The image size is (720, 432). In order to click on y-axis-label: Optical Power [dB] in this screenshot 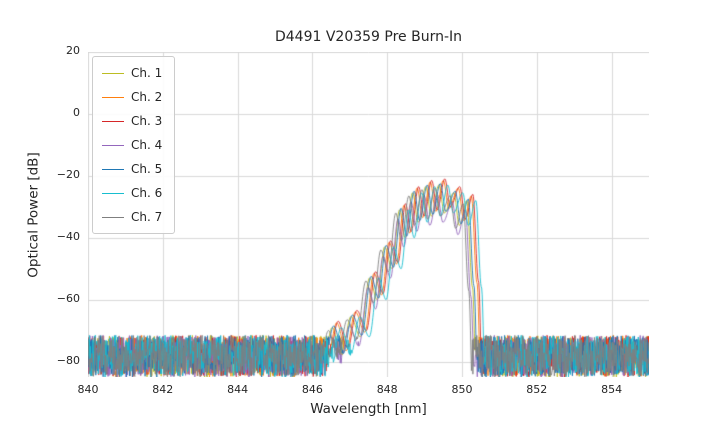, I will do `click(33, 215)`.